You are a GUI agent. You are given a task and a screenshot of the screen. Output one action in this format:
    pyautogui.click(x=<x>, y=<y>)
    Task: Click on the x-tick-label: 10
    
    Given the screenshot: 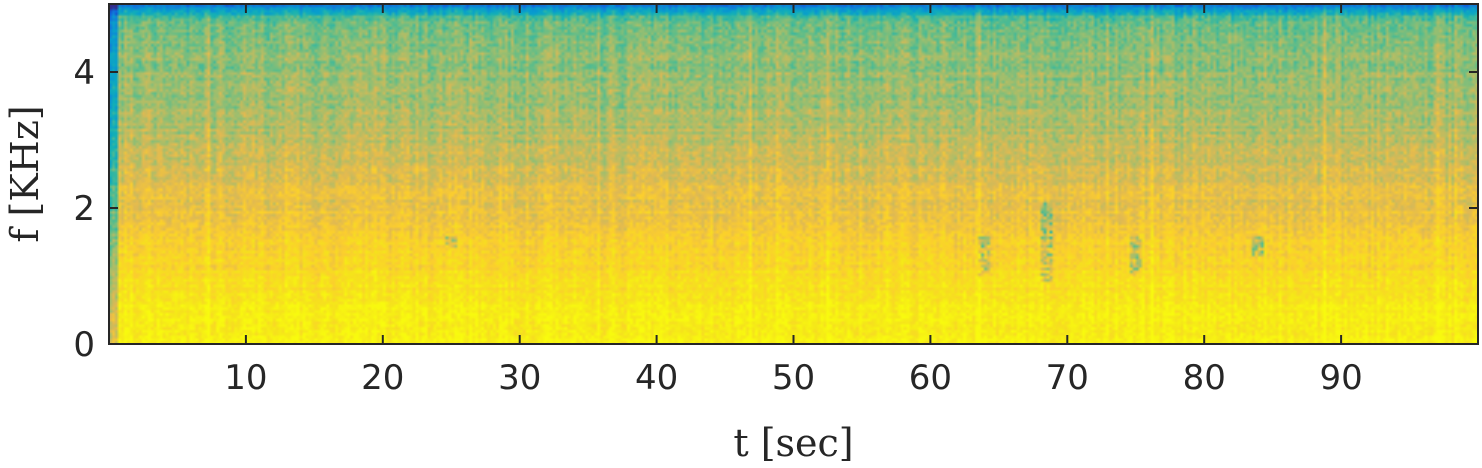 What is the action you would take?
    pyautogui.click(x=245, y=378)
    